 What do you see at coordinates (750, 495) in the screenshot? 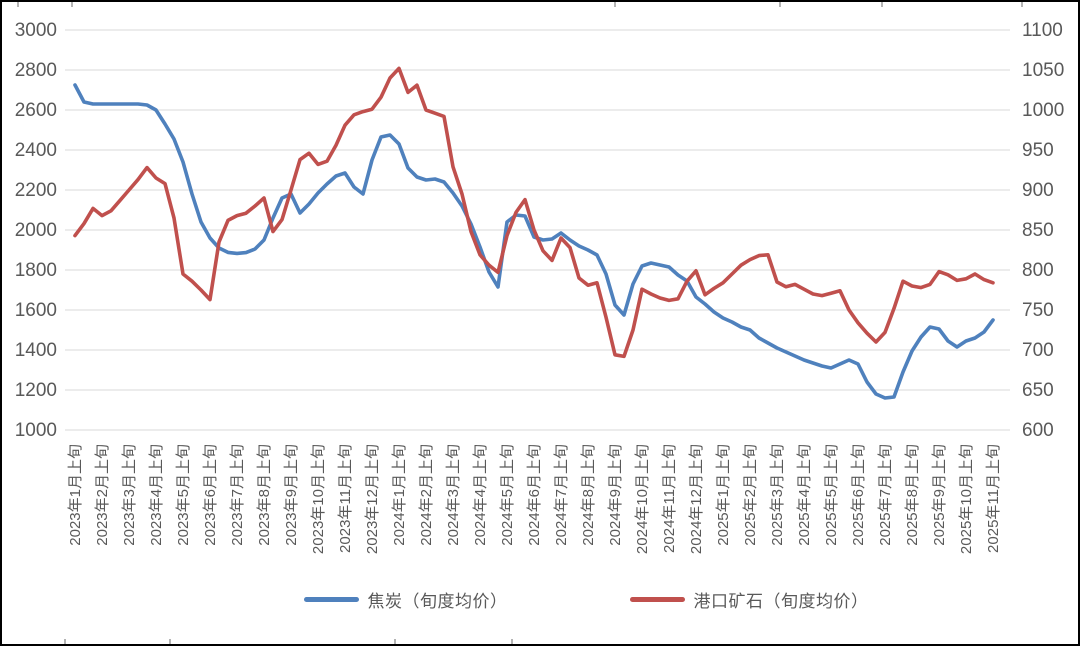
I see `x-axis-tick: 2025年2月上旬` at bounding box center [750, 495].